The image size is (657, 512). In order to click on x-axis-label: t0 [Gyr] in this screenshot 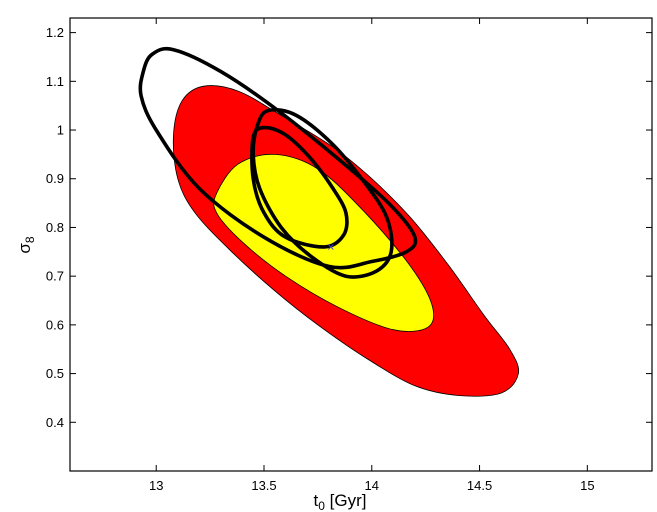, I will do `click(340, 501)`.